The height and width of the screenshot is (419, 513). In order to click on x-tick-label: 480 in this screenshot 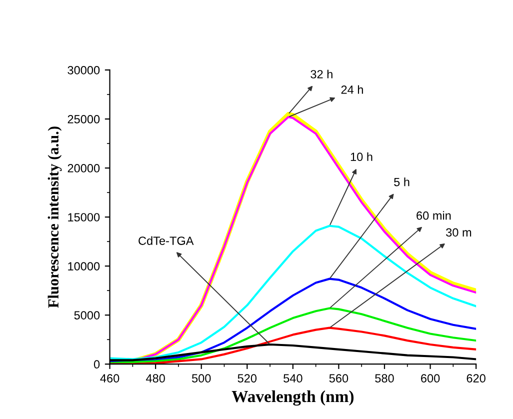, I will do `click(155, 378)`.